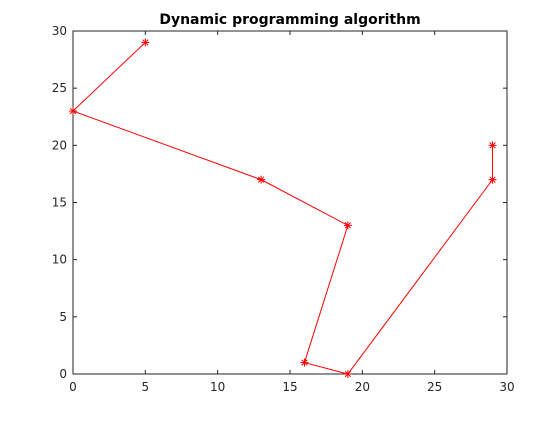 The image size is (560, 425). Describe the element at coordinates (59, 31) in the screenshot. I see `y-tick-label: 30` at that location.